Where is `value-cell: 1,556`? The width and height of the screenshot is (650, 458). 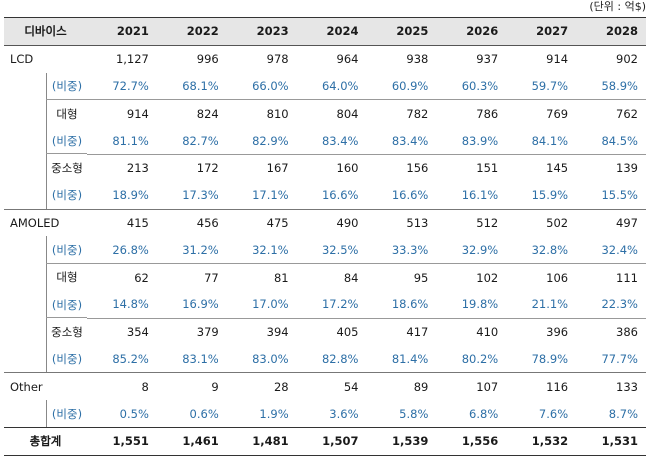
value-cell: 1,556 is located at coordinates (480, 441).